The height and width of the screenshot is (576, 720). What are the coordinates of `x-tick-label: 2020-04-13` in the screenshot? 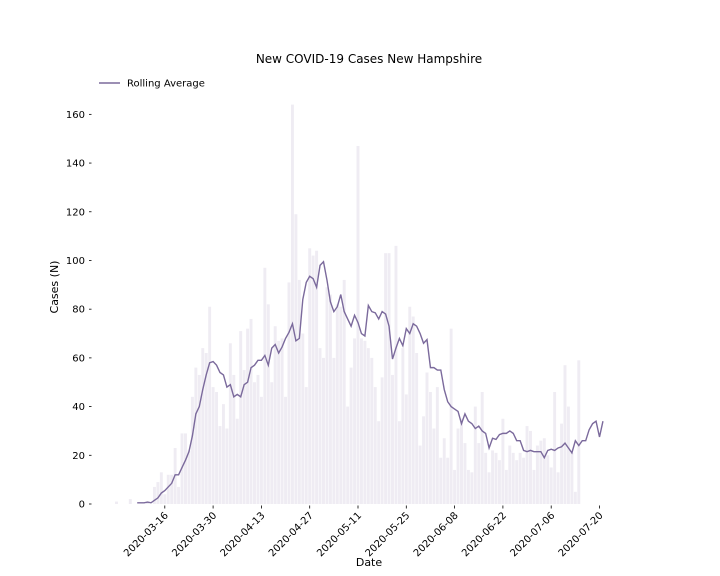 It's located at (243, 534).